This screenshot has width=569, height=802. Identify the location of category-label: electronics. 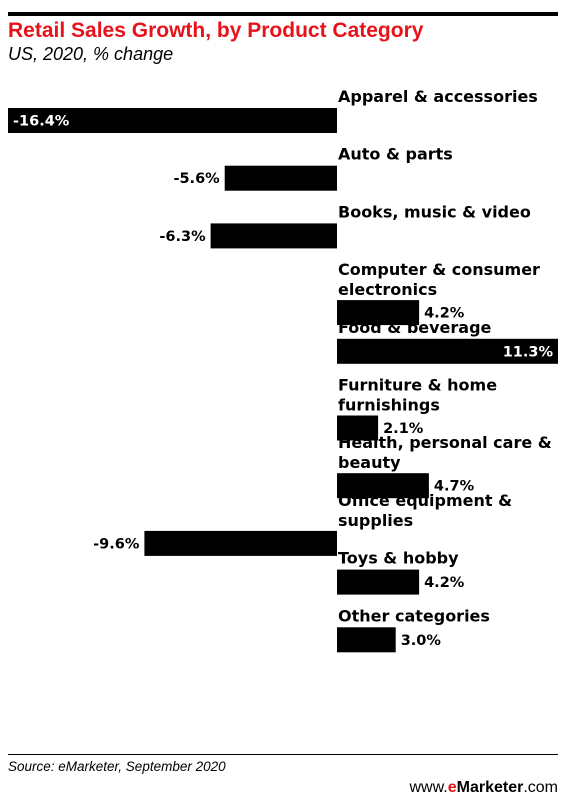
(387, 289).